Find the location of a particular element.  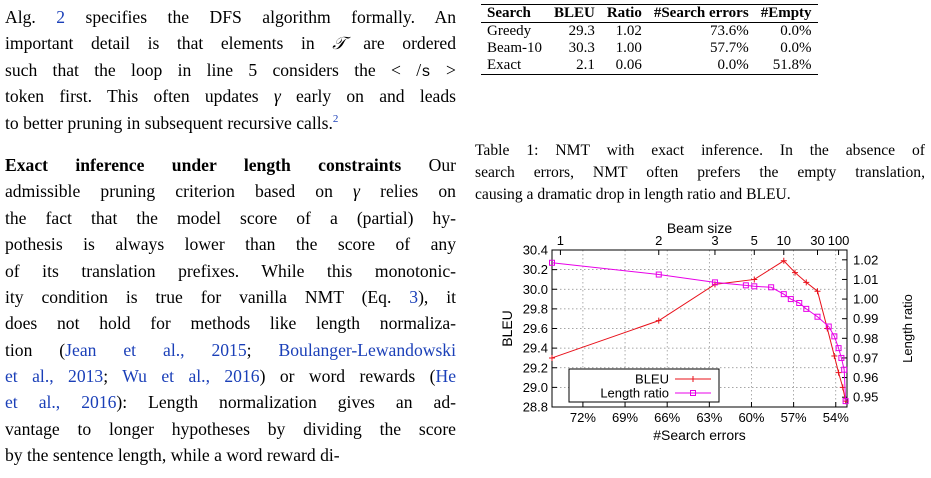

y-tick-label: 29.4 is located at coordinates (535, 348).